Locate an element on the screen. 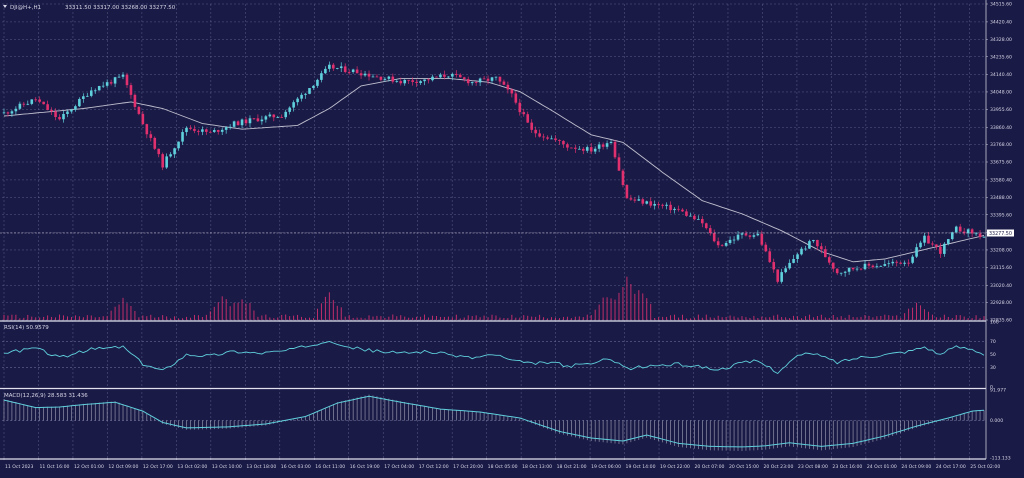  time-tick-label: 18 Oct 05:00 is located at coordinates (503, 467).